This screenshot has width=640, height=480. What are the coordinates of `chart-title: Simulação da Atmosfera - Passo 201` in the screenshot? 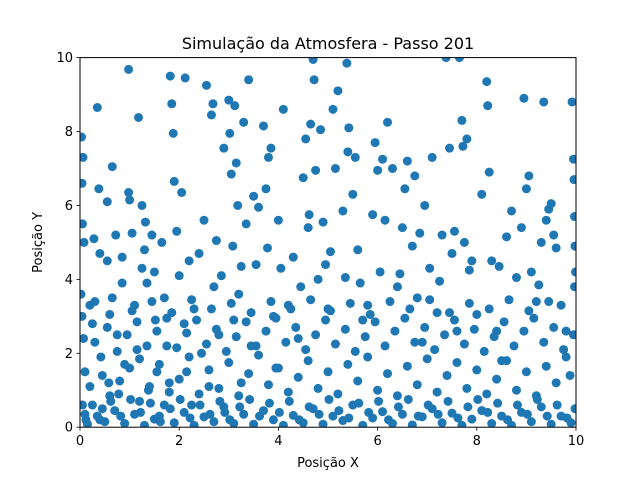 It's located at (328, 43).